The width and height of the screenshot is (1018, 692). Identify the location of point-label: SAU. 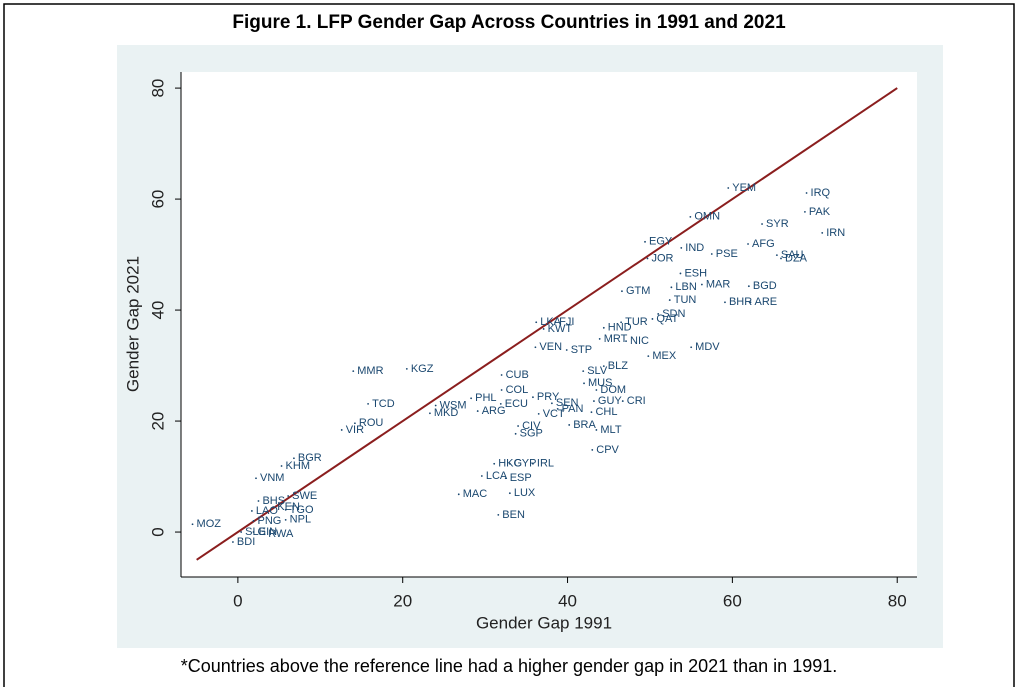
(792, 255).